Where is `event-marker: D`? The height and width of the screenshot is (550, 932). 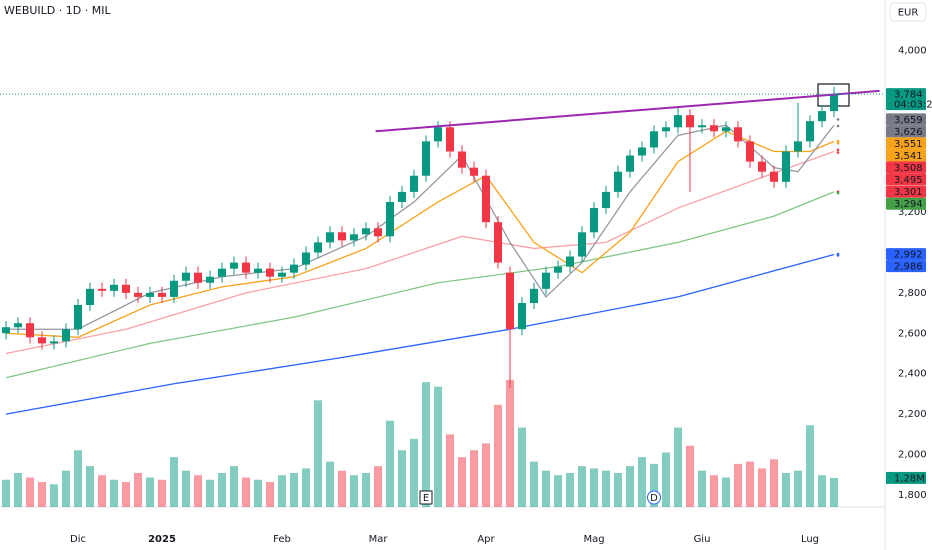 event-marker: D is located at coordinates (654, 497).